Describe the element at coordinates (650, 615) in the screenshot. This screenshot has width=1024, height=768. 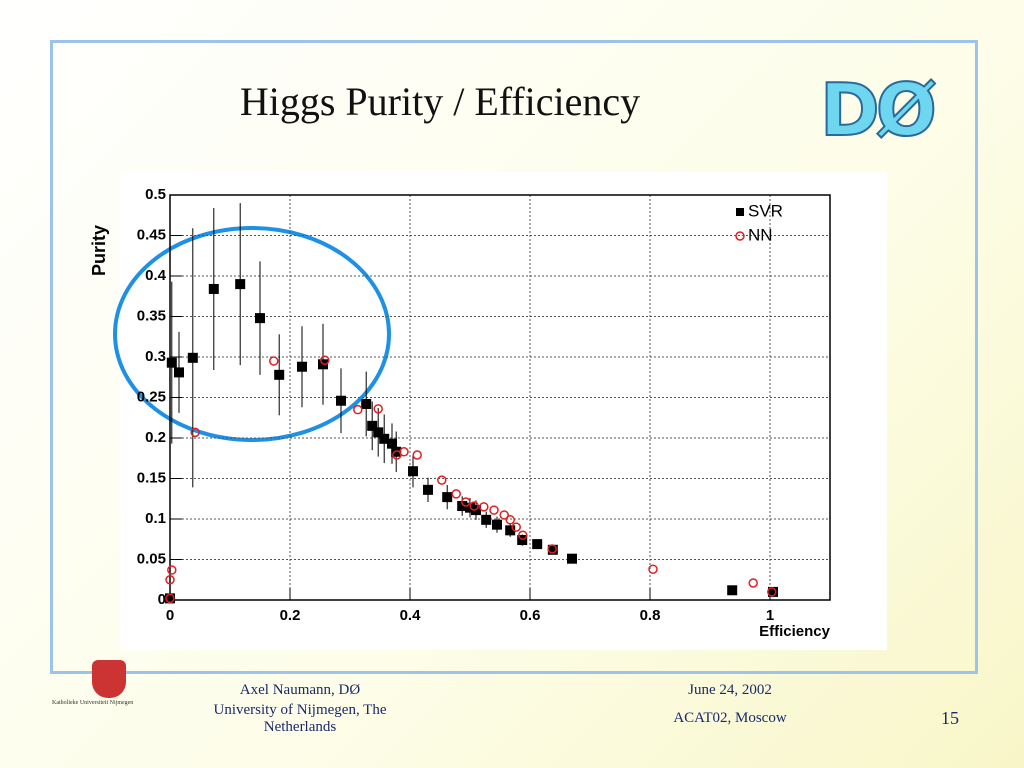
I see `x-tick-label: 0.8` at that location.